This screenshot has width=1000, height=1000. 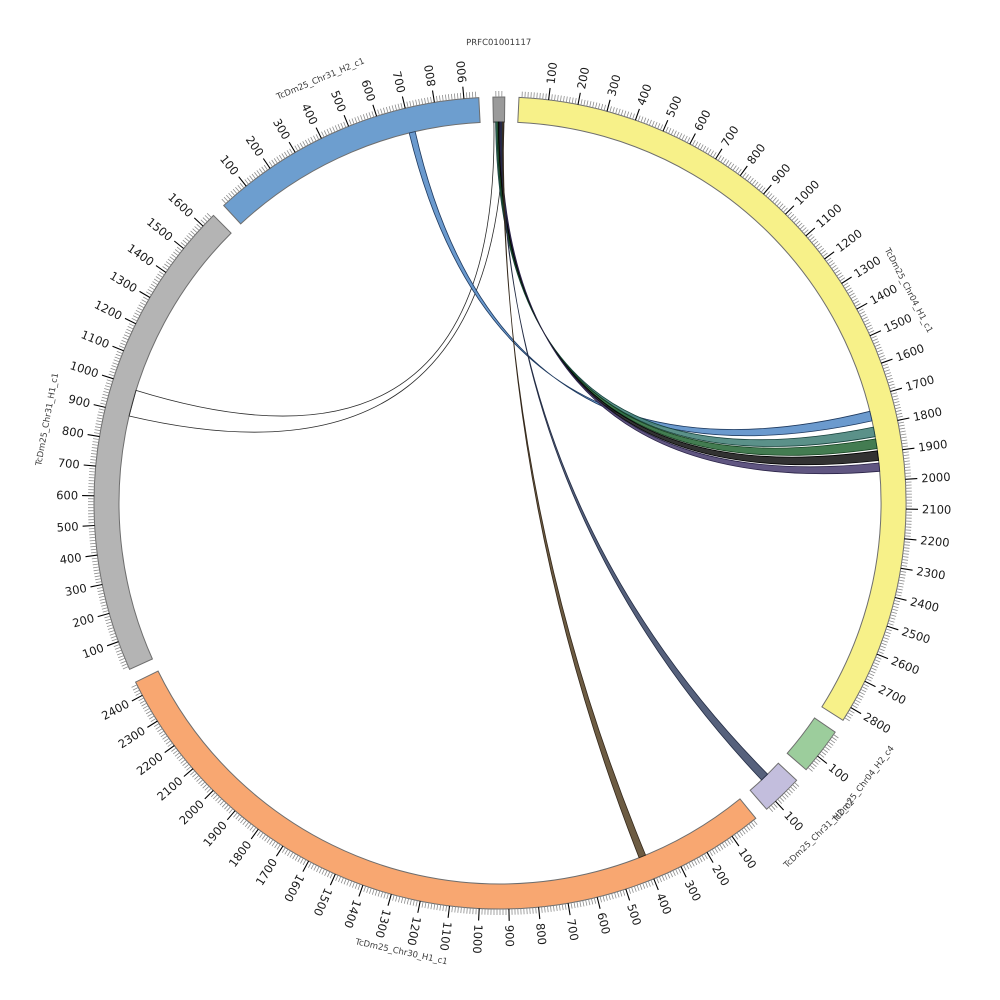 What do you see at coordinates (925, 604) in the screenshot?
I see `tick-label: 2400` at bounding box center [925, 604].